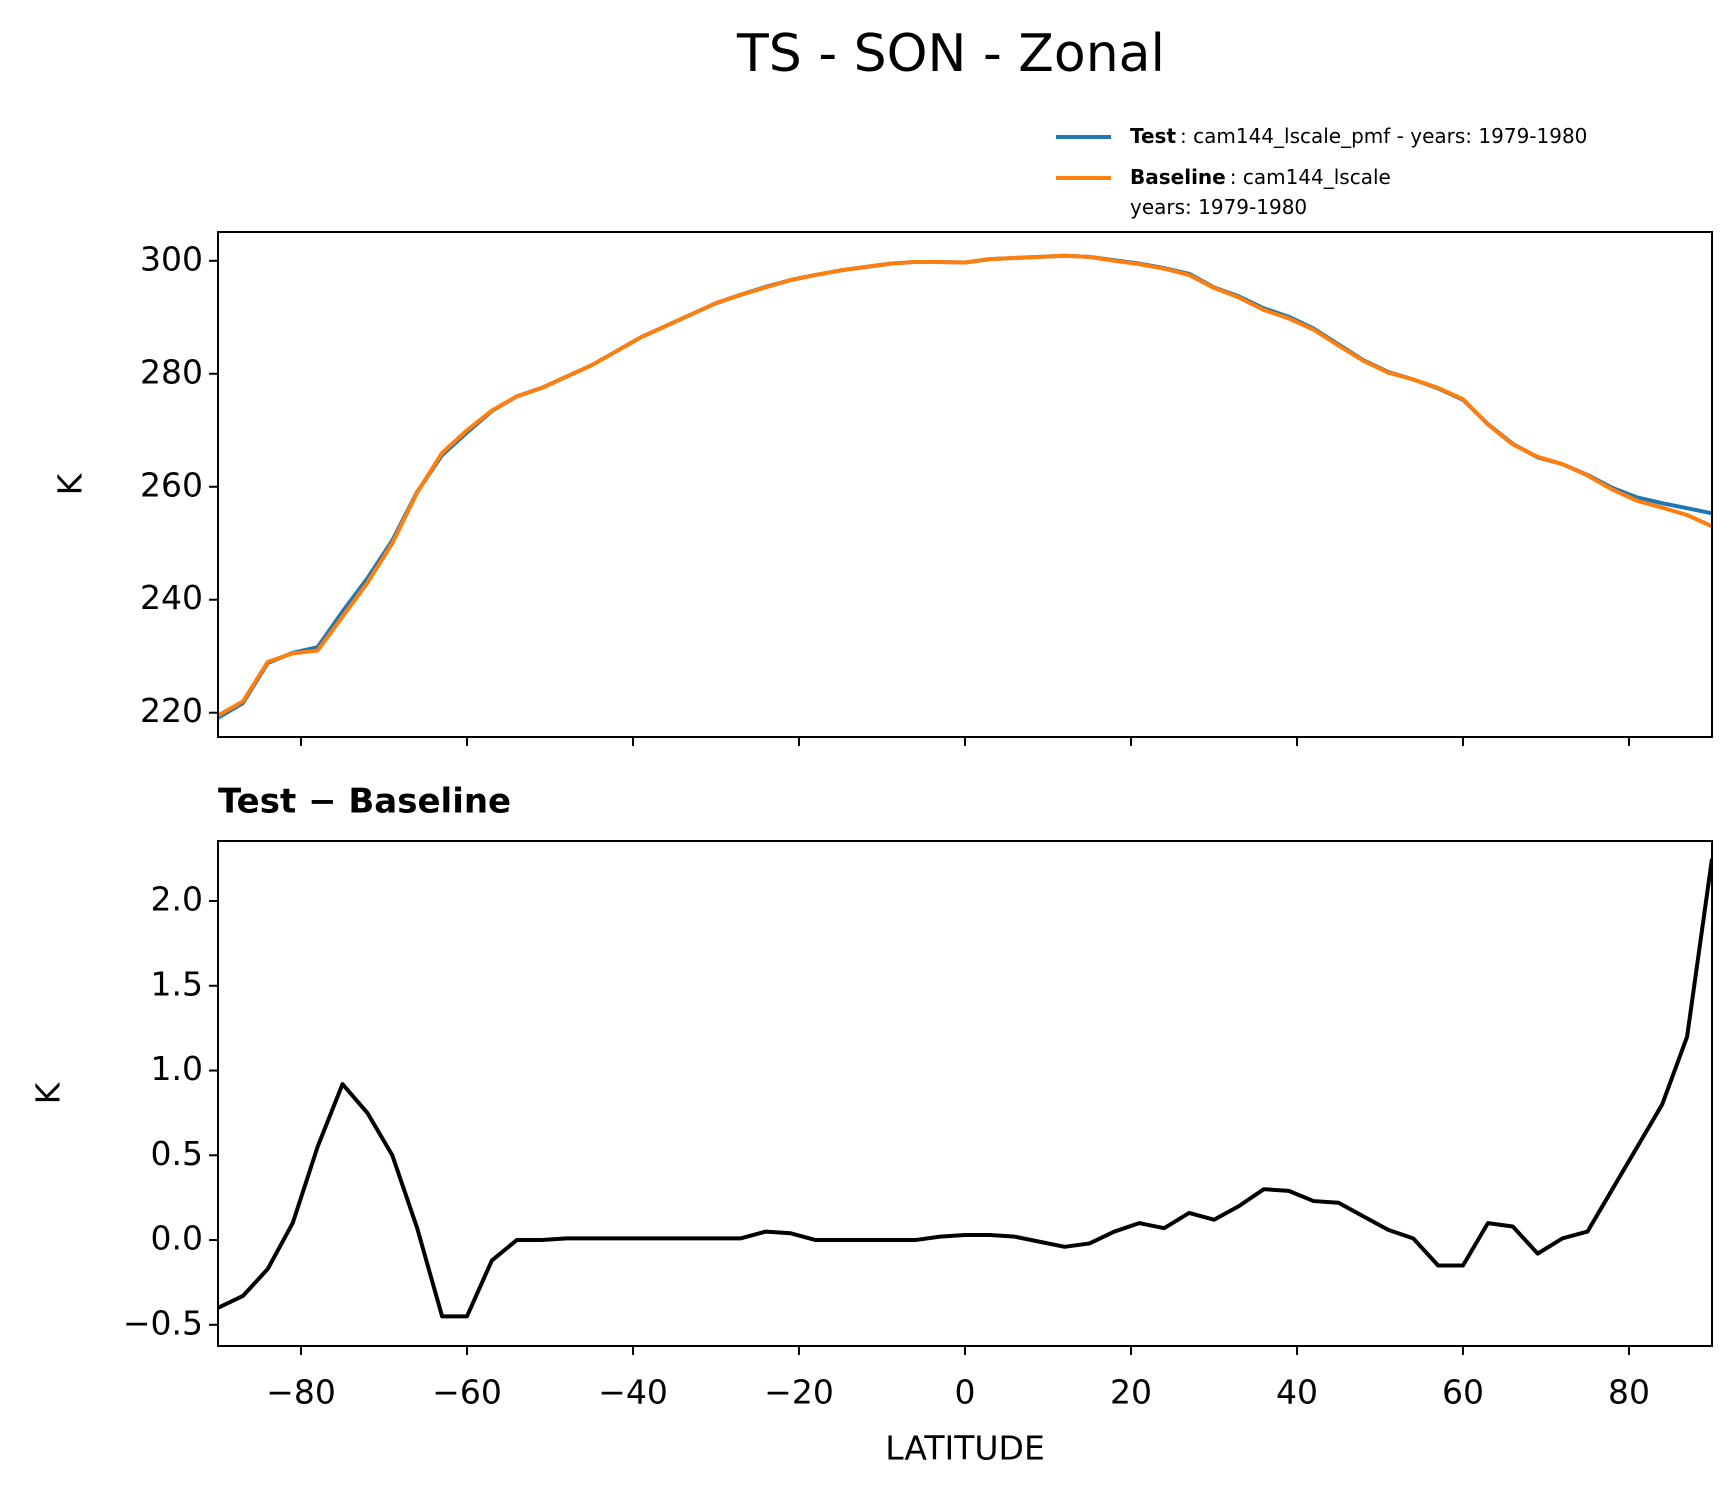 This screenshot has height=1496, width=1734. Describe the element at coordinates (171, 597) in the screenshot. I see `y-tick-label: 240` at that location.